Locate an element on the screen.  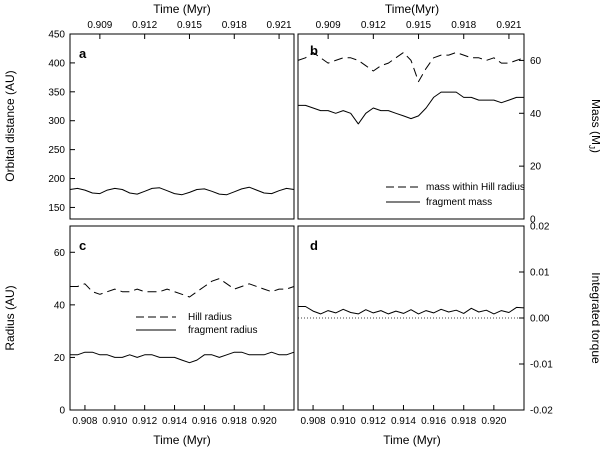
panel-a-ytick-label: 300 is located at coordinates (56, 121).